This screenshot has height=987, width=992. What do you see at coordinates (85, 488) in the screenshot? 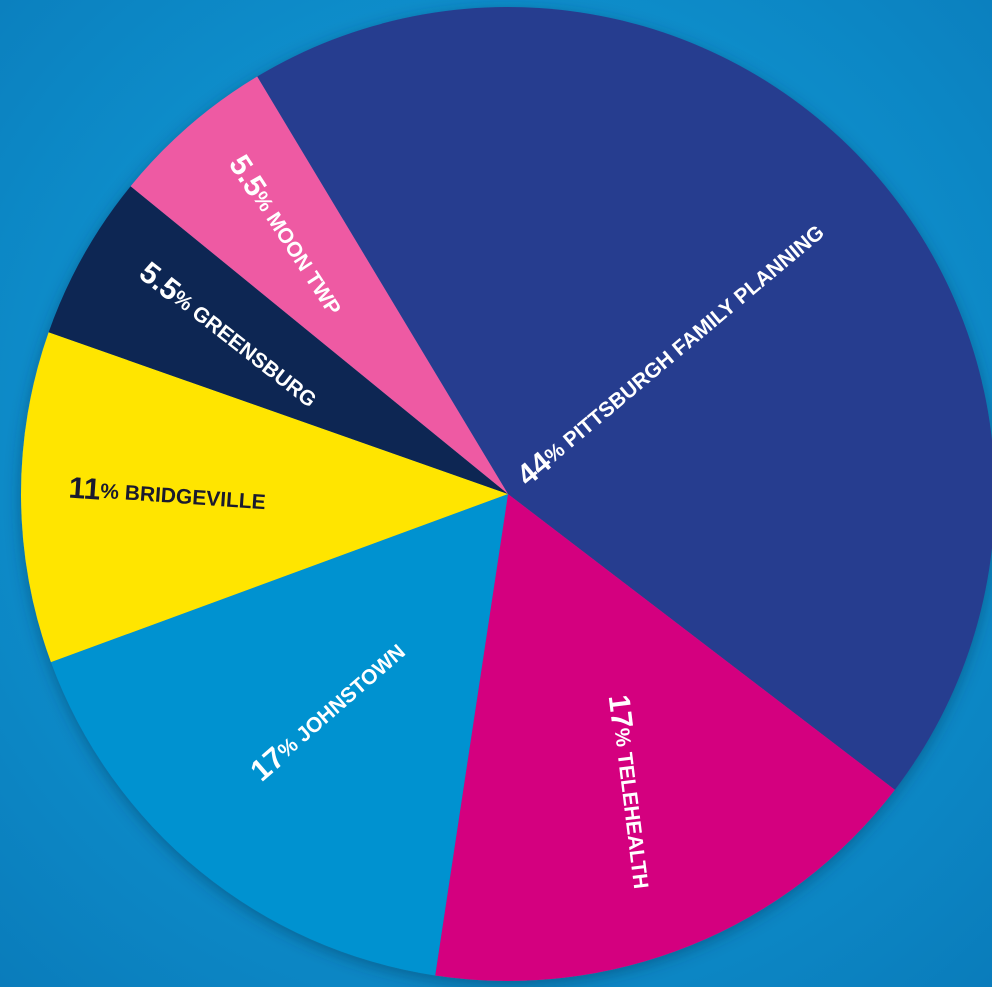
I see `slice-percent: 11` at bounding box center [85, 488].